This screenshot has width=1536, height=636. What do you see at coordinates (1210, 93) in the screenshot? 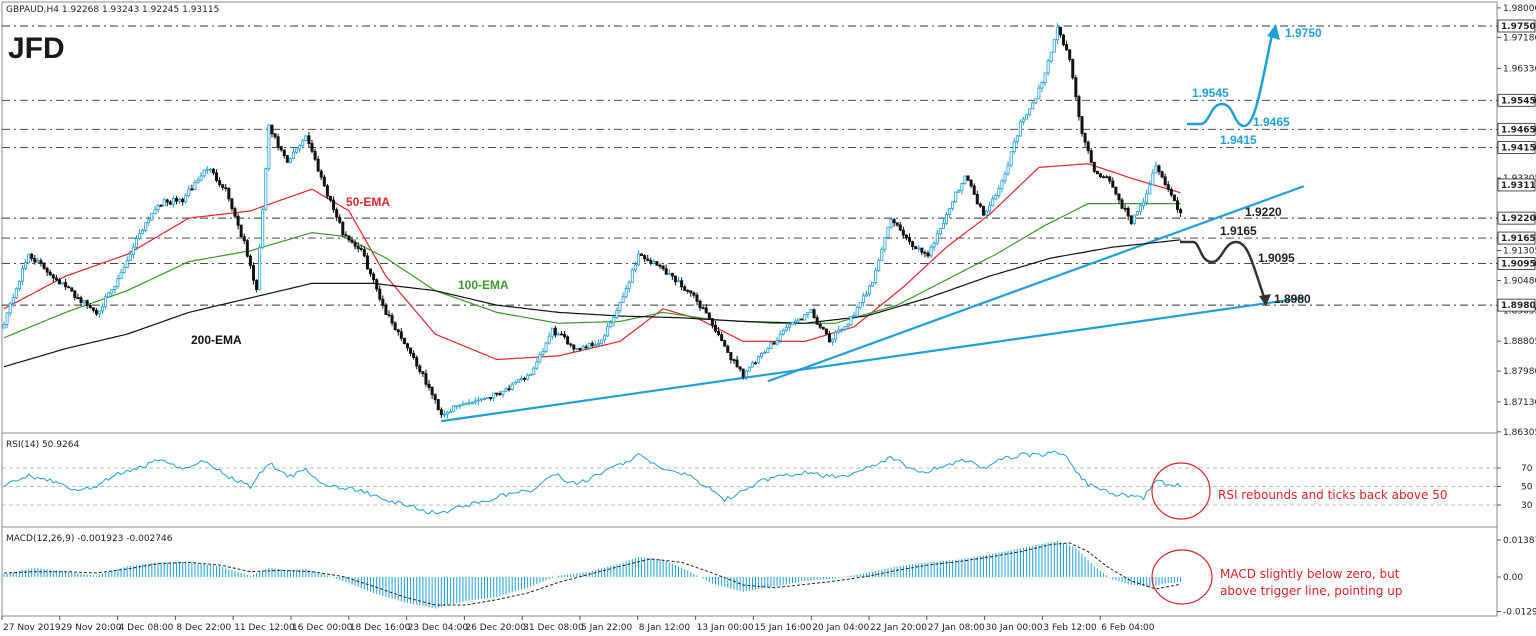
I see `level-1-9545: 1.9545` at bounding box center [1210, 93].